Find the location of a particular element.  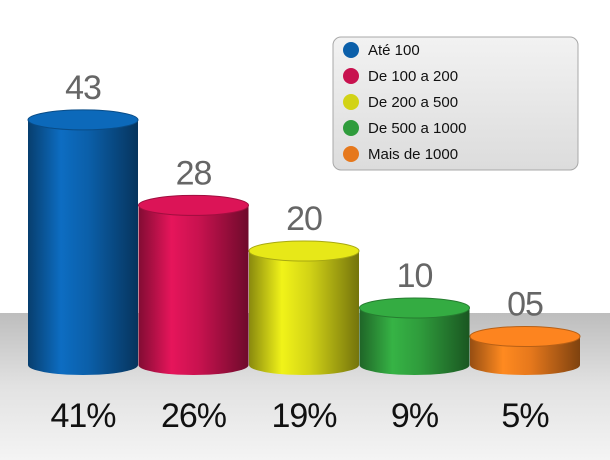

percent-label: 41% is located at coordinates (83, 416).